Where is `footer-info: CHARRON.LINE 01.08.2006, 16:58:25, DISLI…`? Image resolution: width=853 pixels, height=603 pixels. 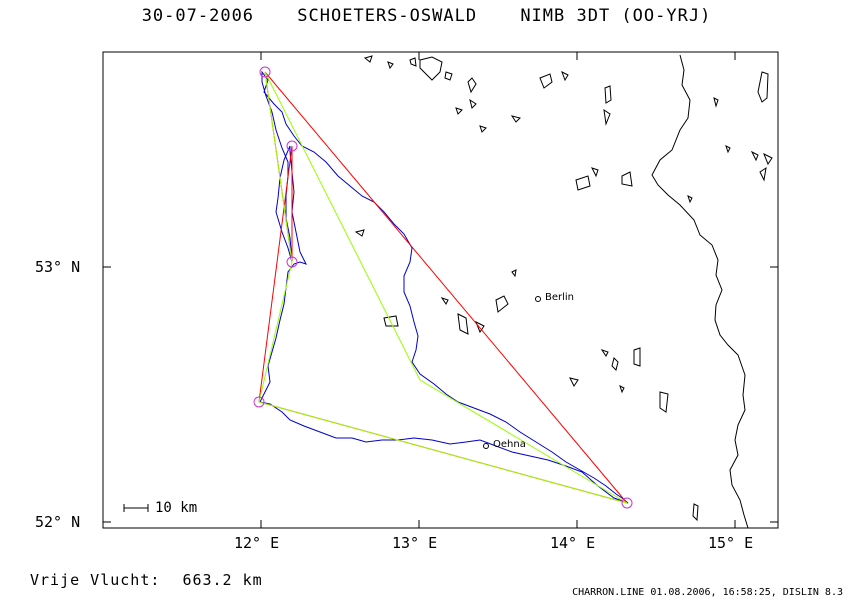
footer-info: CHARRON.LINE 01.08.2006, 16:58:25, DISLI… is located at coordinates (707, 592).